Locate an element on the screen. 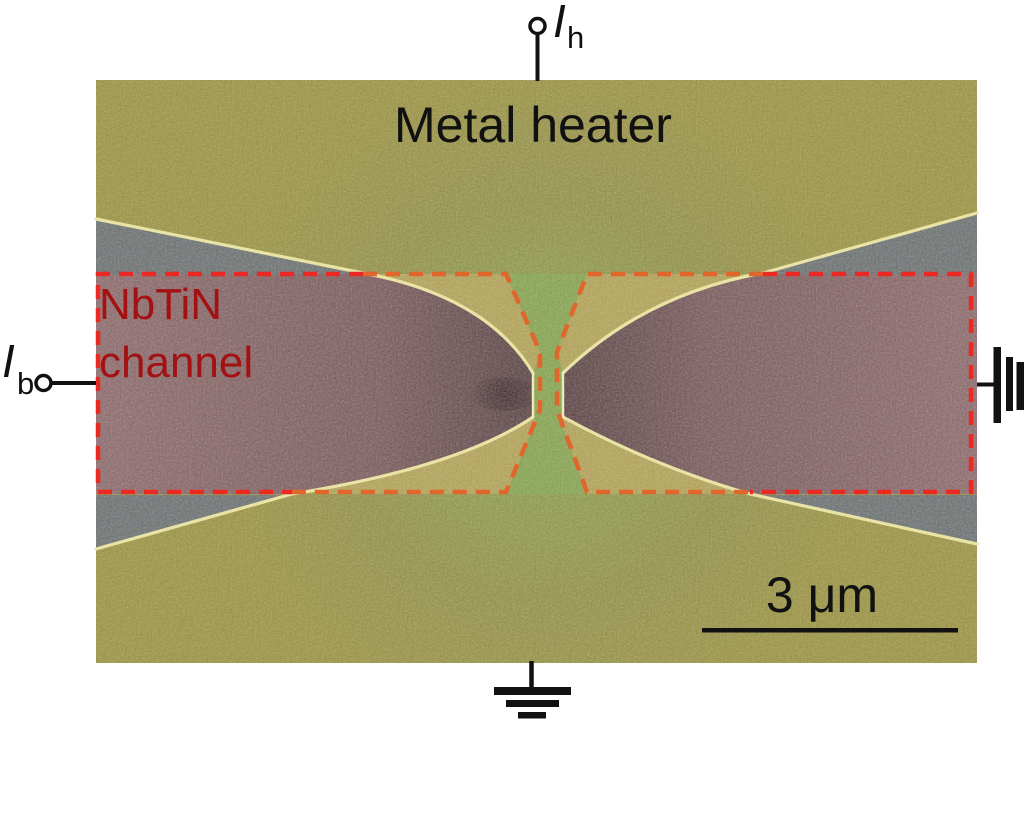 This screenshot has width=1024, height=813. ground-symbol is located at coordinates (532, 690).